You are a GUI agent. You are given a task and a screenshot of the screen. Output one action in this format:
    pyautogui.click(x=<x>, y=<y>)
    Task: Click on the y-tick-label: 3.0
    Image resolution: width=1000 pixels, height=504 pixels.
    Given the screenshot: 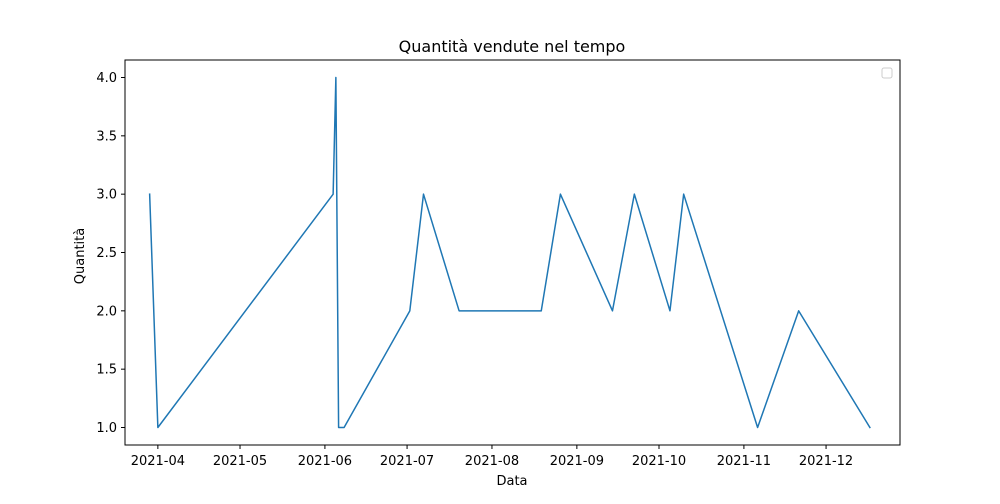 What is the action you would take?
    pyautogui.click(x=106, y=195)
    